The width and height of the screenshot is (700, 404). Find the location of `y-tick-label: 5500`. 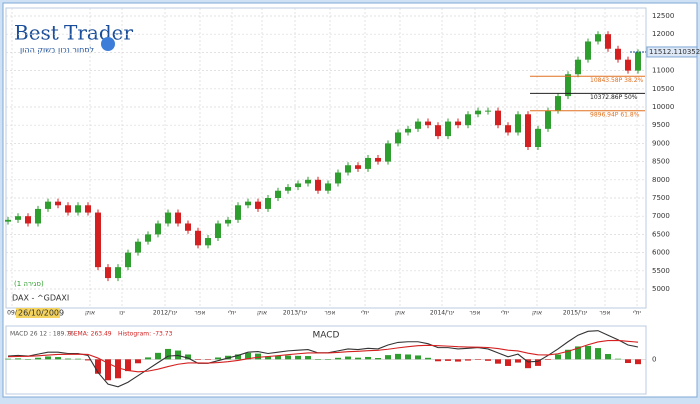

y-tick-label: 5500 is located at coordinates (661, 271).